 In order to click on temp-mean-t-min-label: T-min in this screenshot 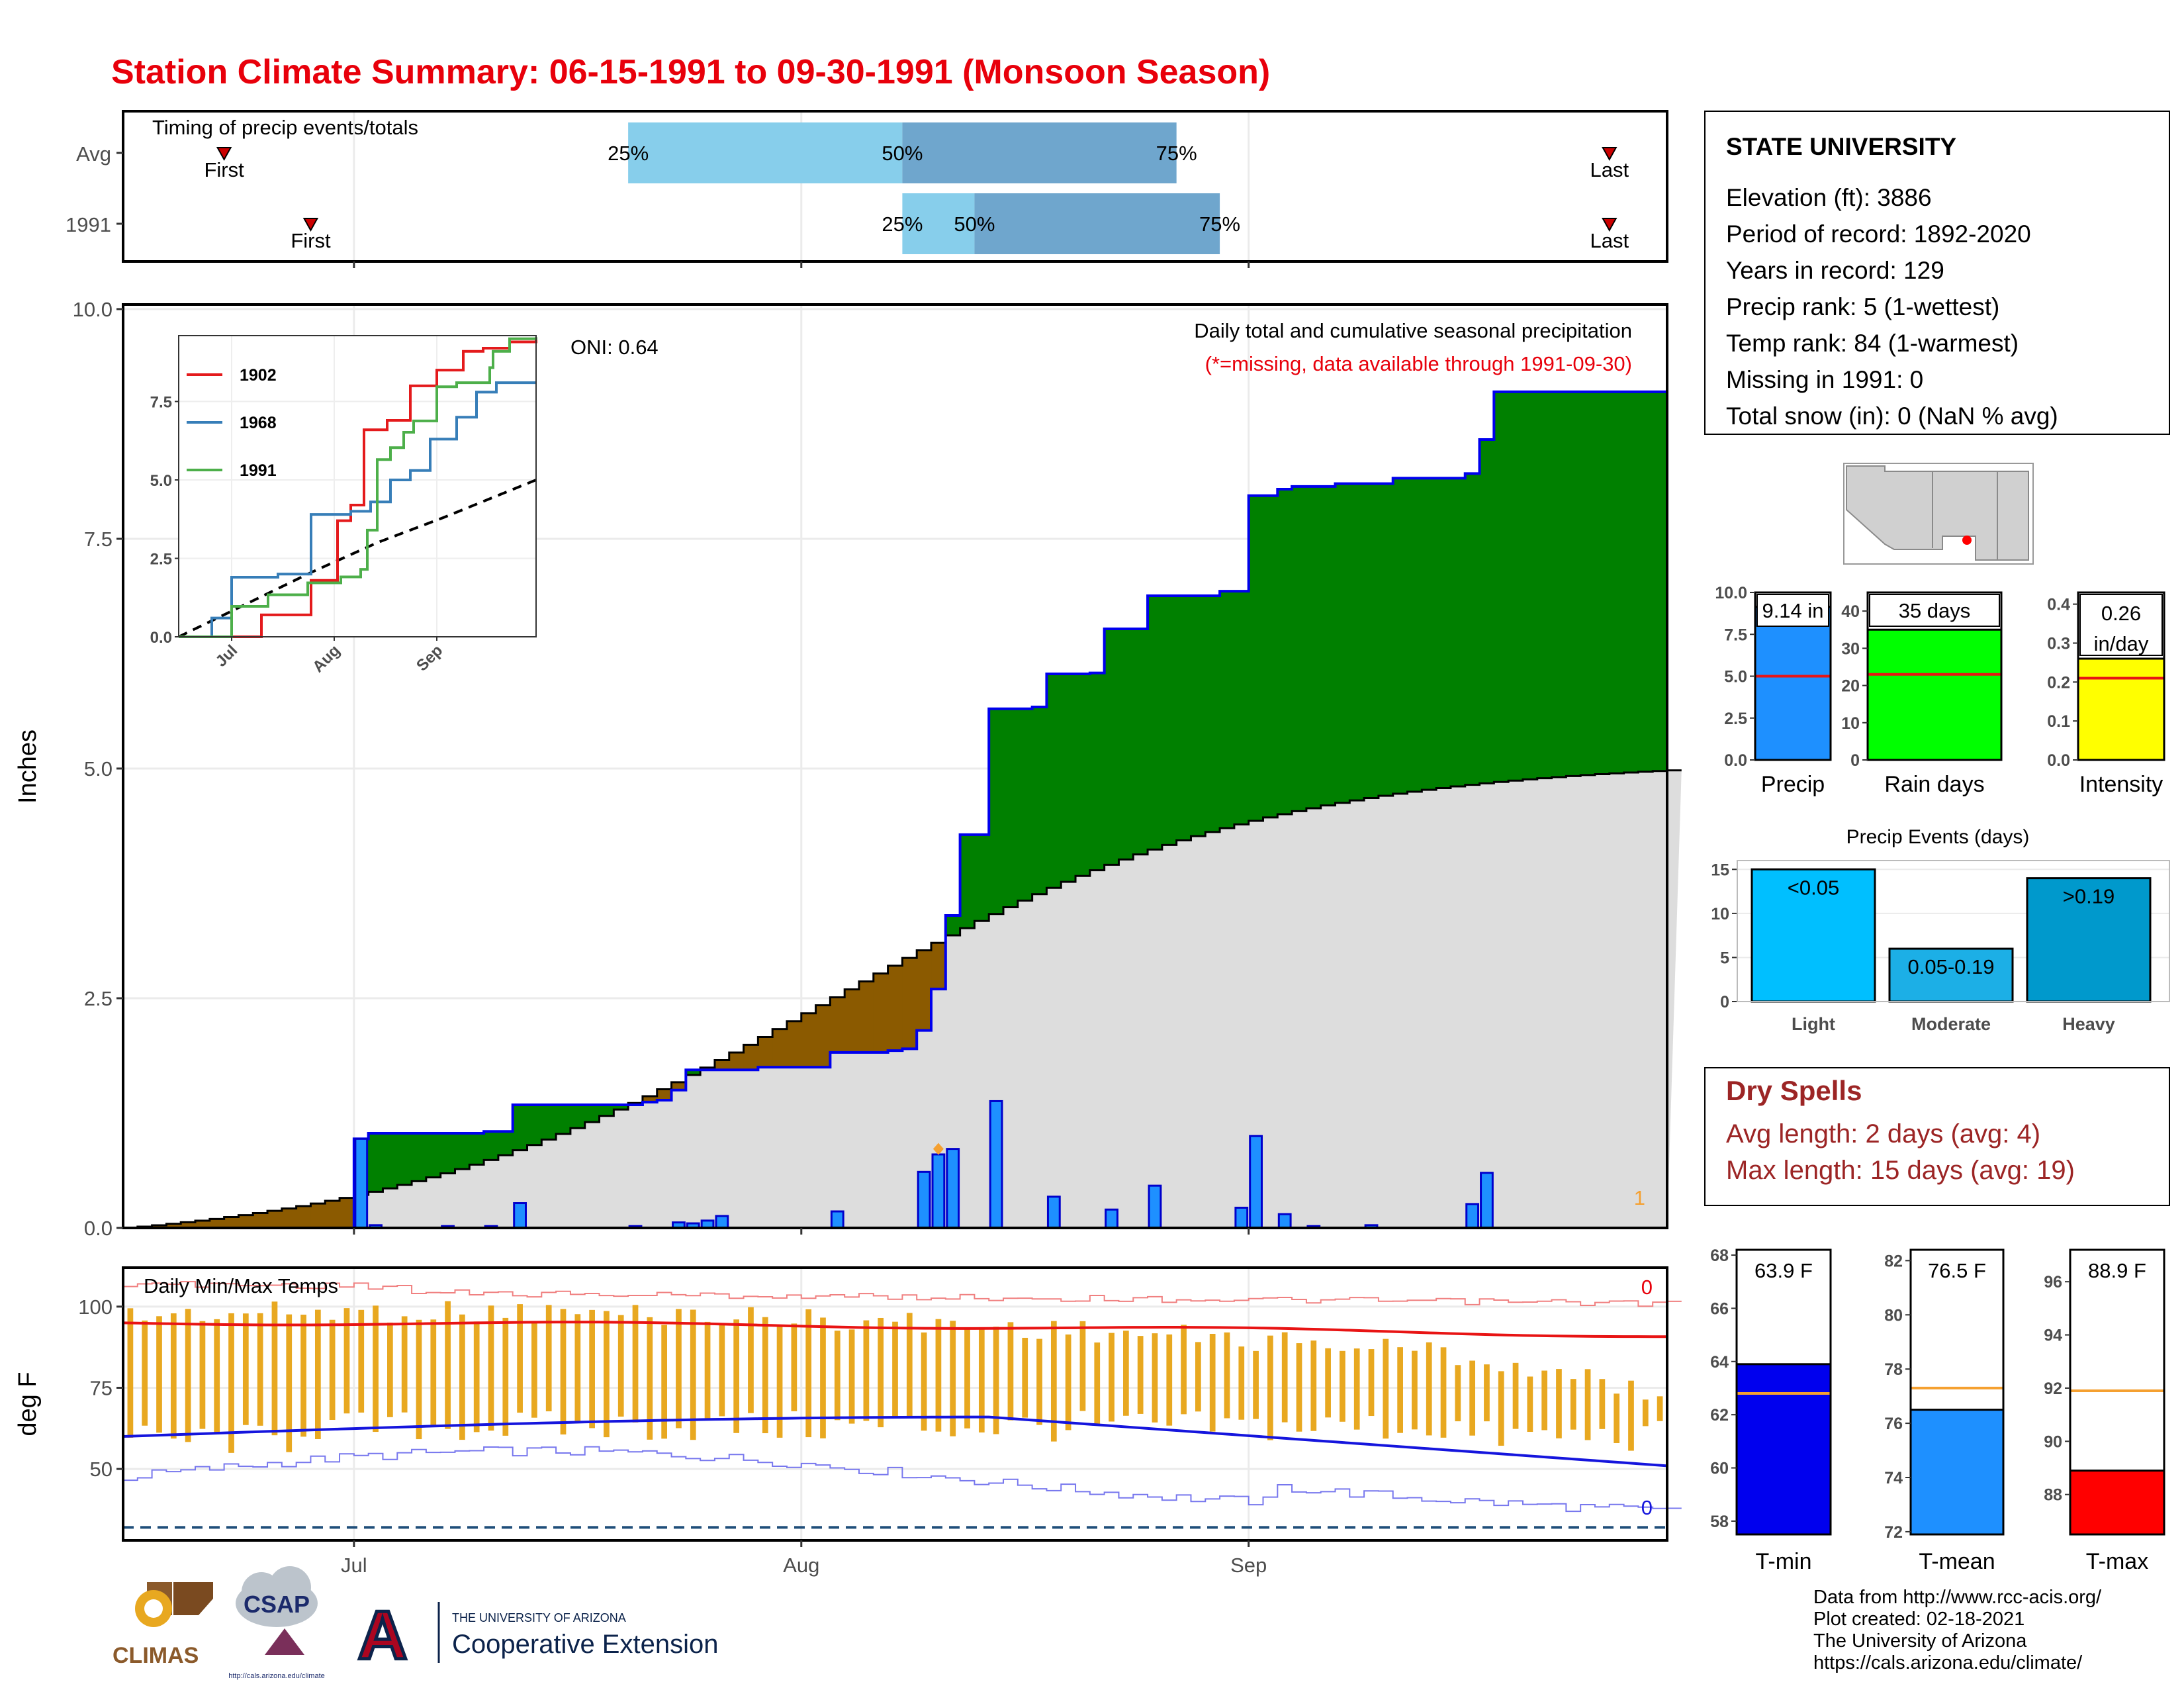, I will do `click(1784, 1561)`.